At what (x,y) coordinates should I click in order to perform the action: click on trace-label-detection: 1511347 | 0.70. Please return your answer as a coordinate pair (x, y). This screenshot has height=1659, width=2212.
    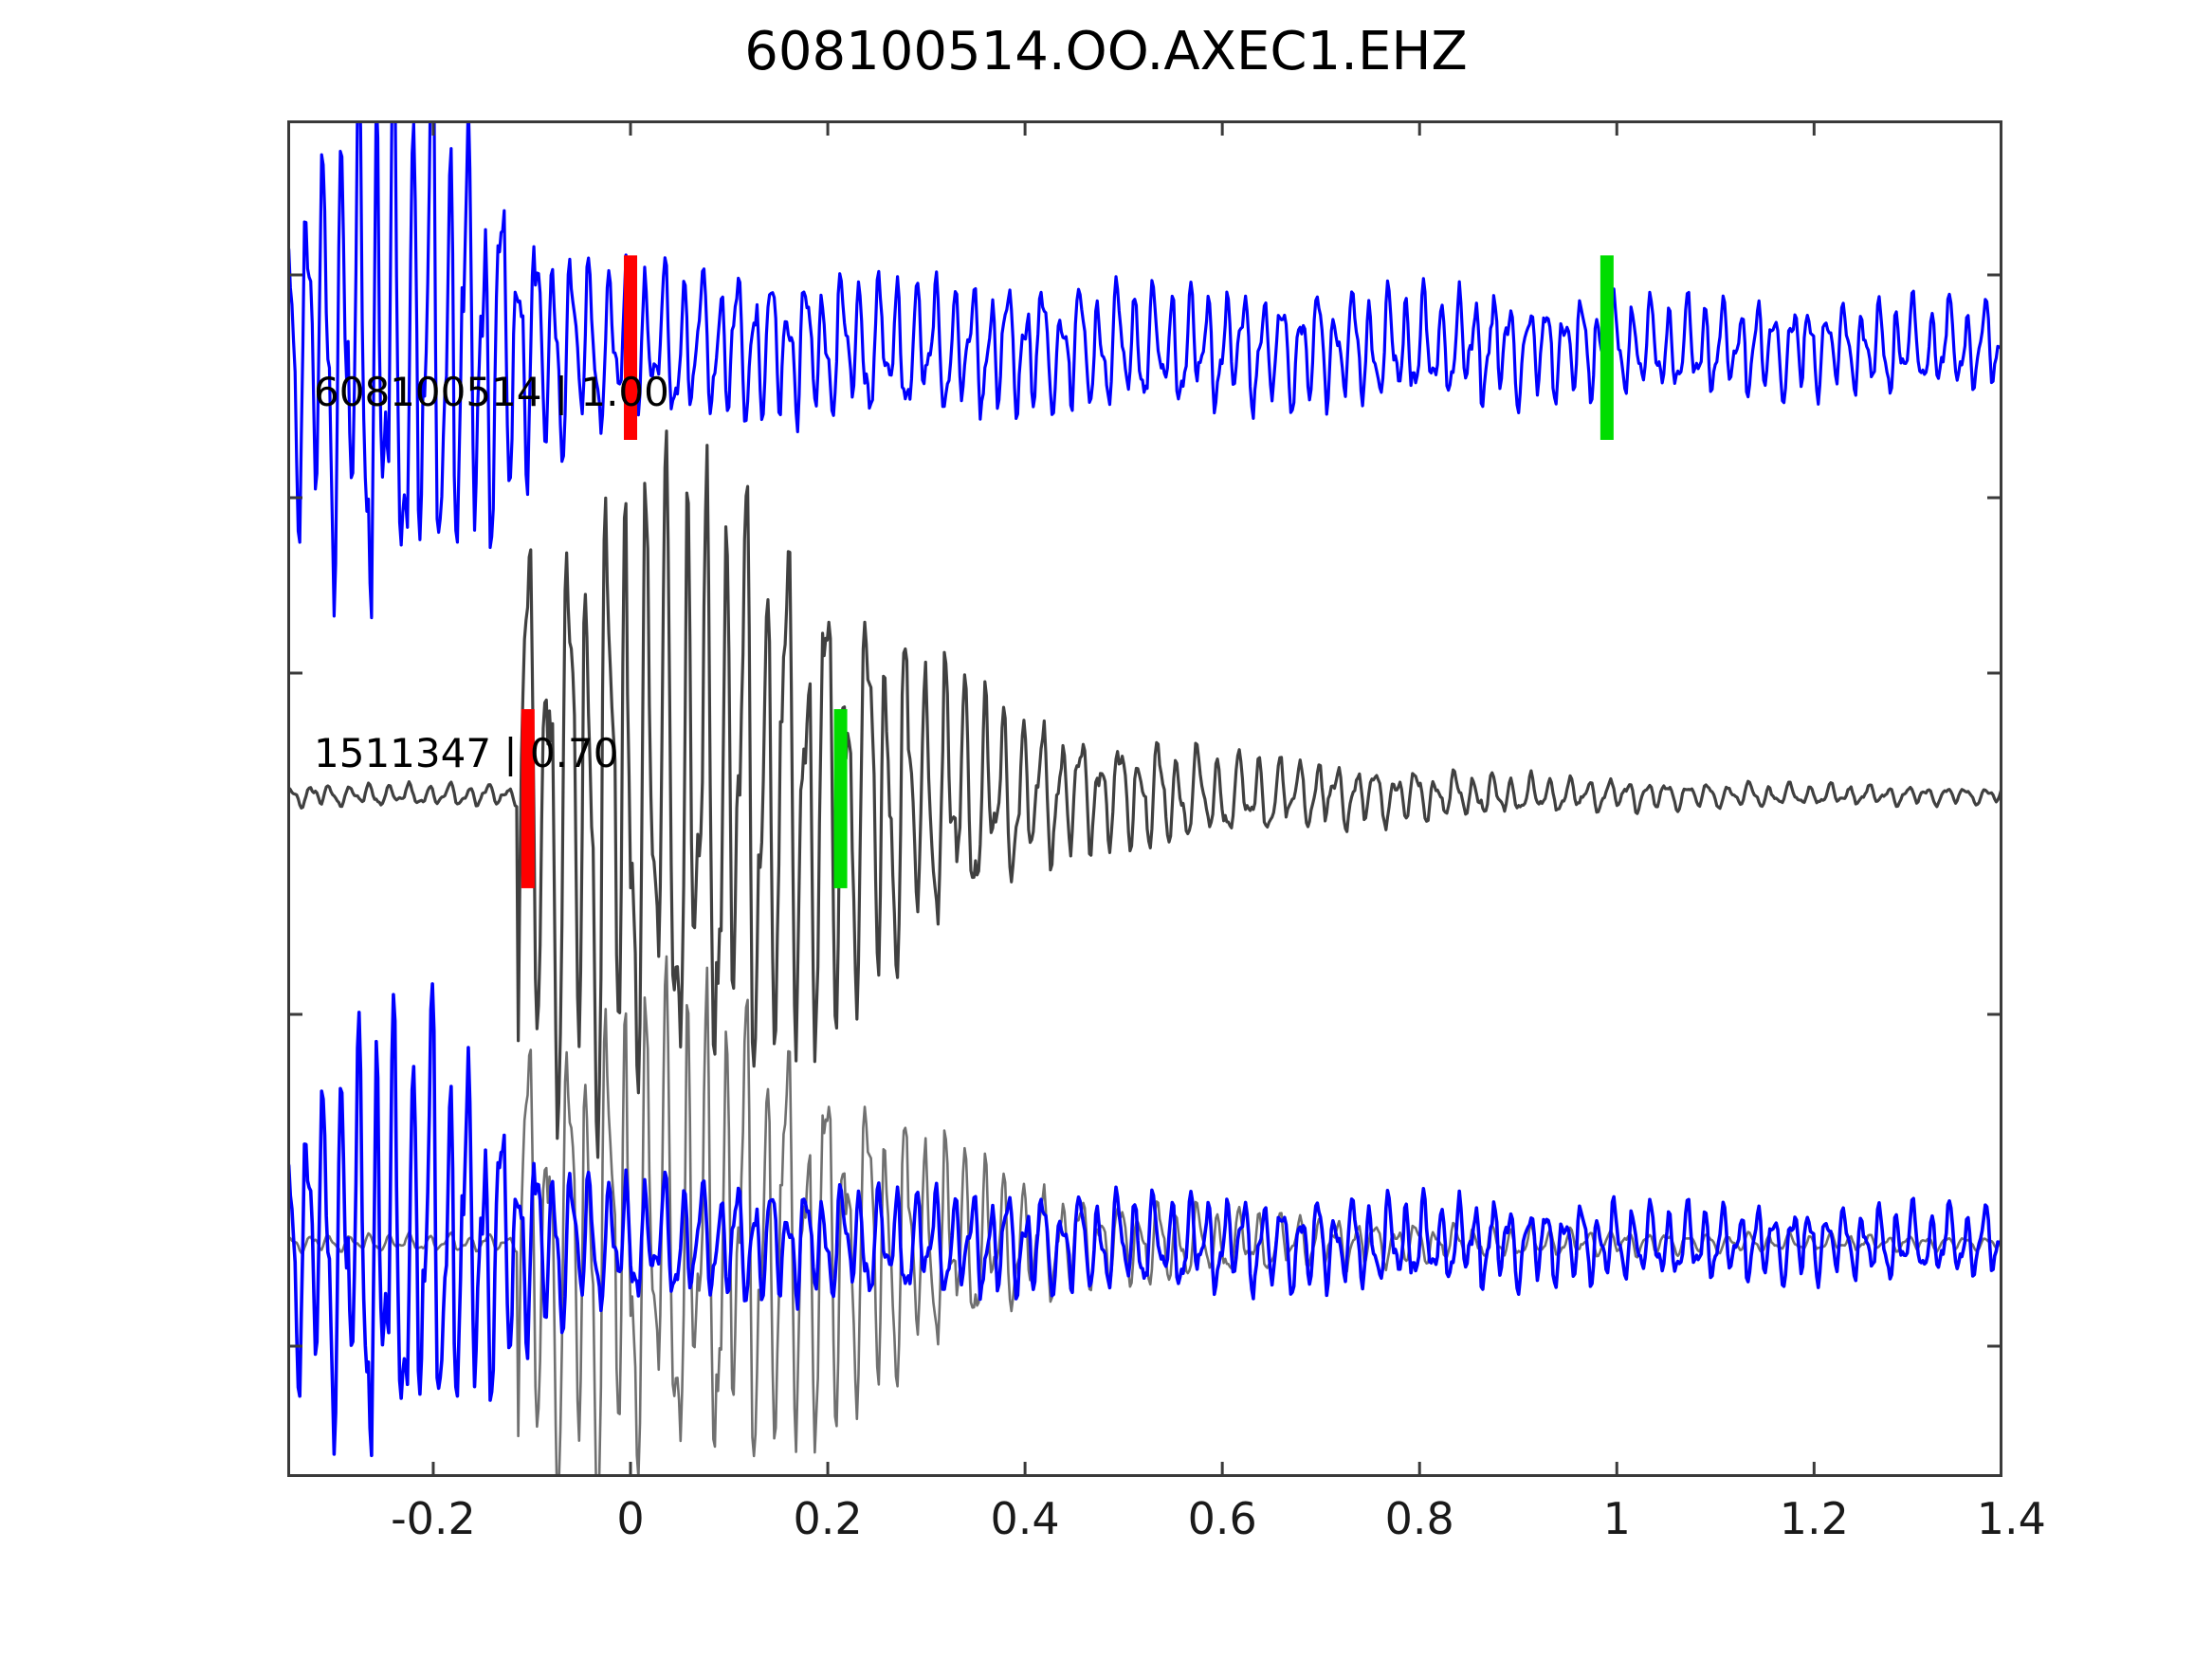
    Looking at the image, I should click on (466, 753).